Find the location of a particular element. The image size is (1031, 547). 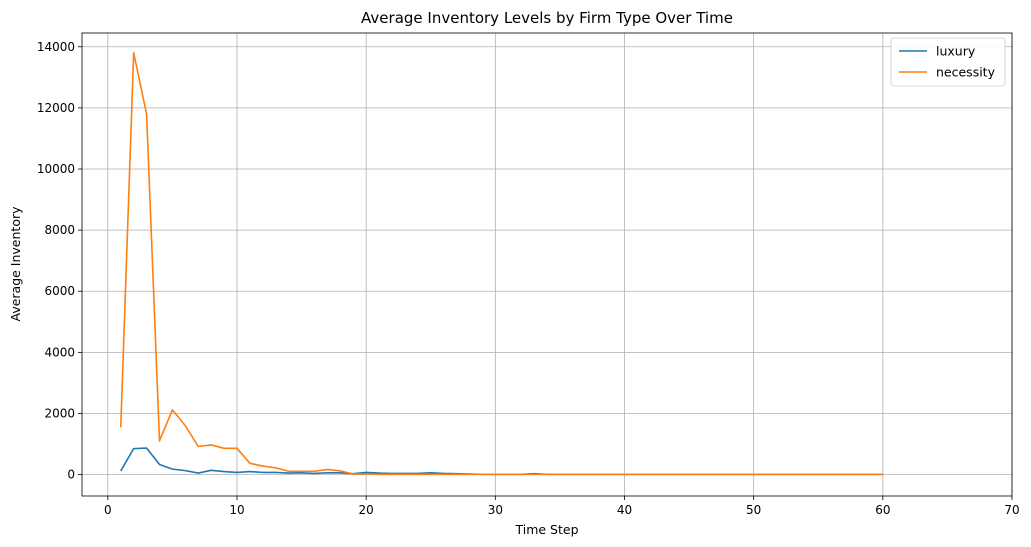

y-tick-label: 14000 is located at coordinates (56, 47).